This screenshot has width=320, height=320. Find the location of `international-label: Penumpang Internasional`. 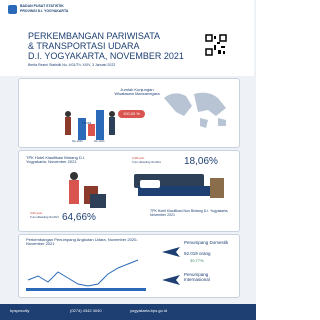

international-label: Penumpang Internasional is located at coordinates (197, 277).